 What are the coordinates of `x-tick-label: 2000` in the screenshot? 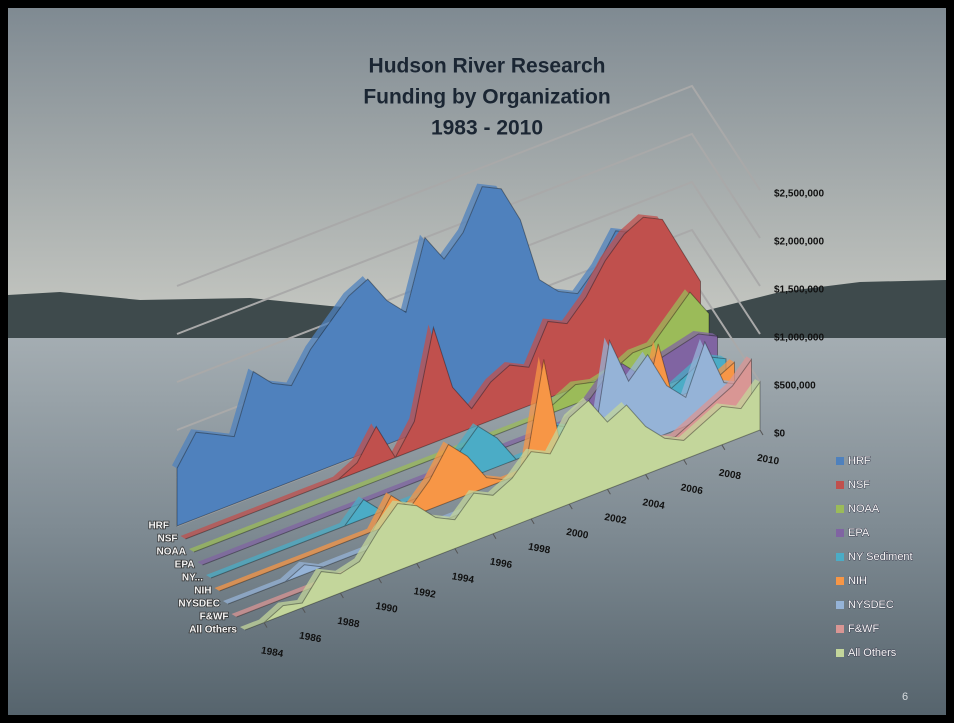 It's located at (577, 534).